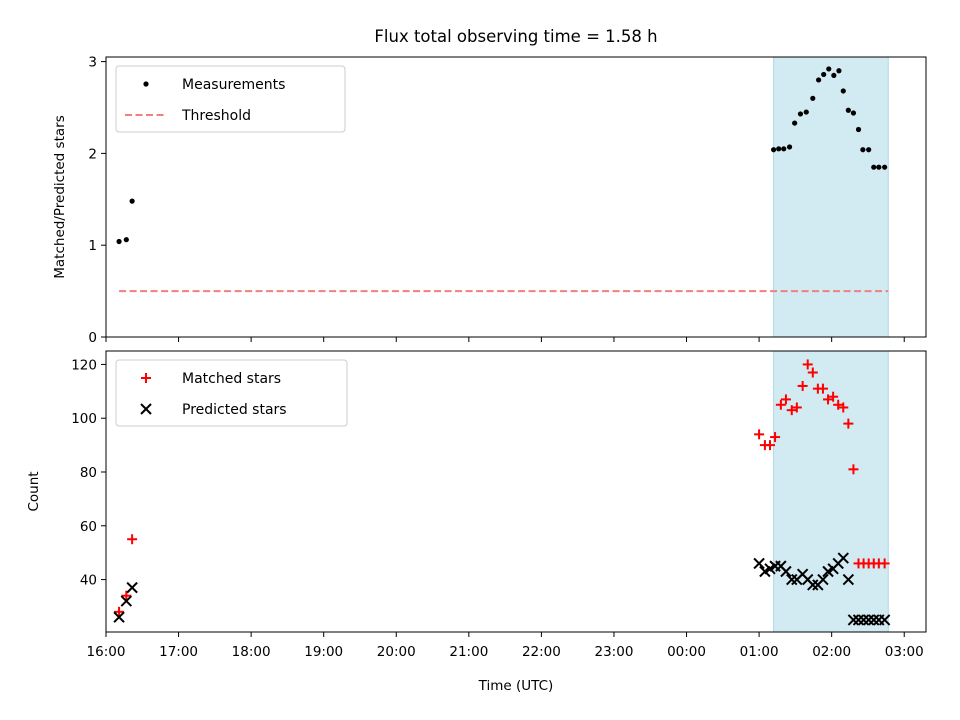 The height and width of the screenshot is (720, 960). Describe the element at coordinates (614, 652) in the screenshot. I see `x-tick-label: 23:00` at that location.